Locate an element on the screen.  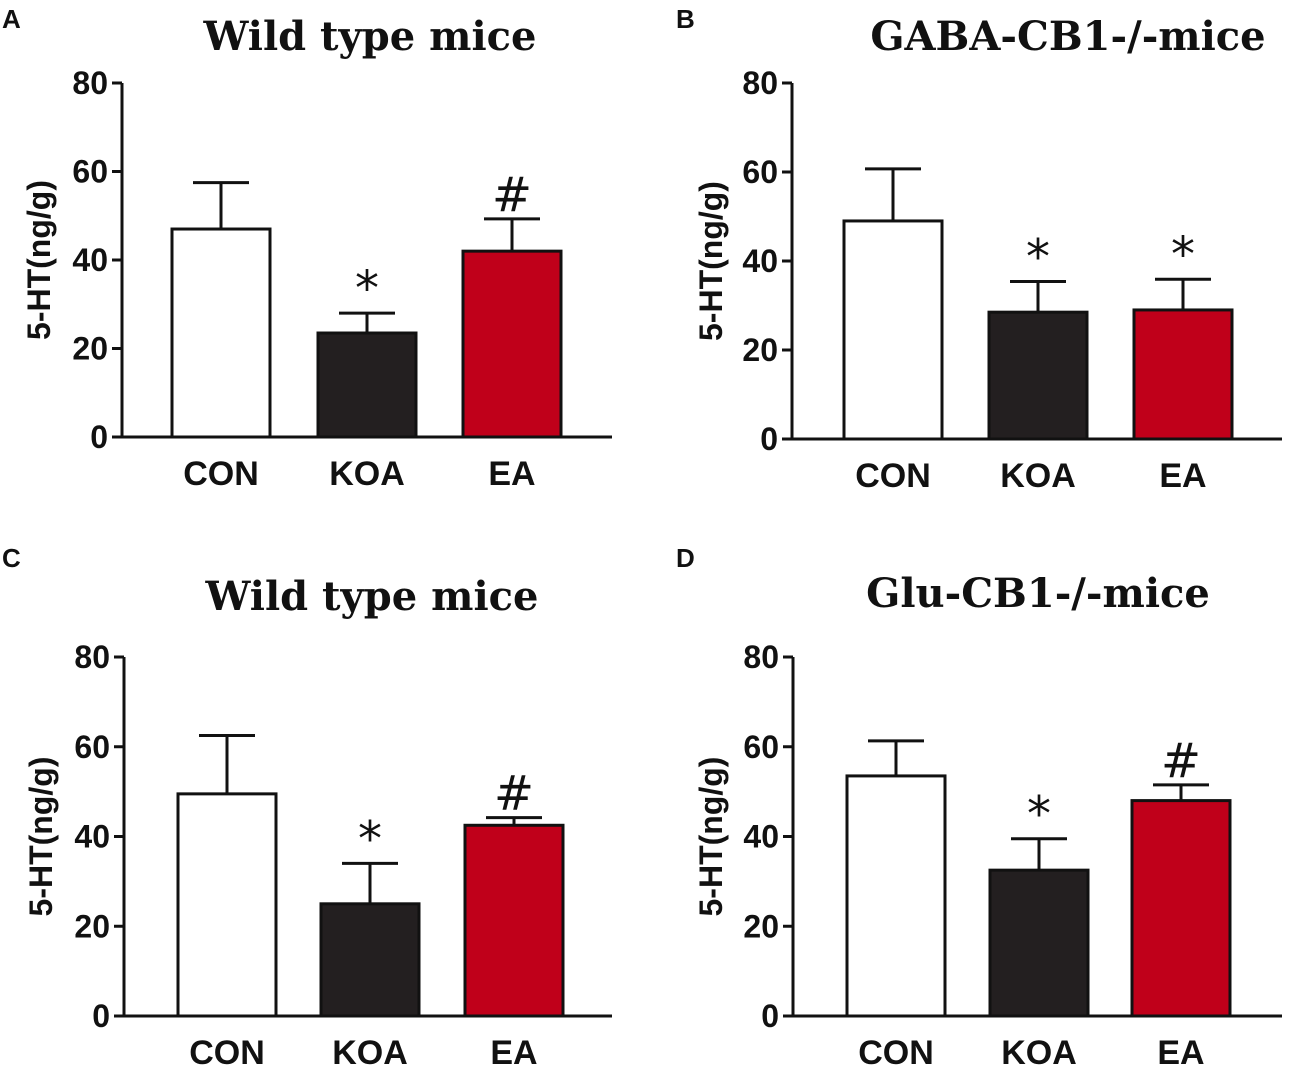
panel-letter: C is located at coordinates (11, 558).